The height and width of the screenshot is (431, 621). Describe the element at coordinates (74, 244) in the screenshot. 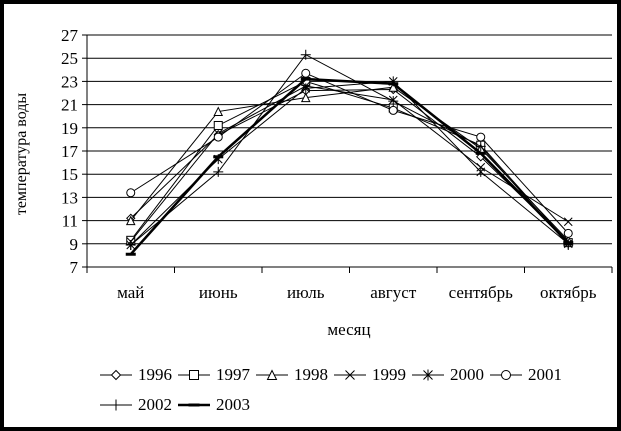

I see `y-tick-label: 9` at that location.